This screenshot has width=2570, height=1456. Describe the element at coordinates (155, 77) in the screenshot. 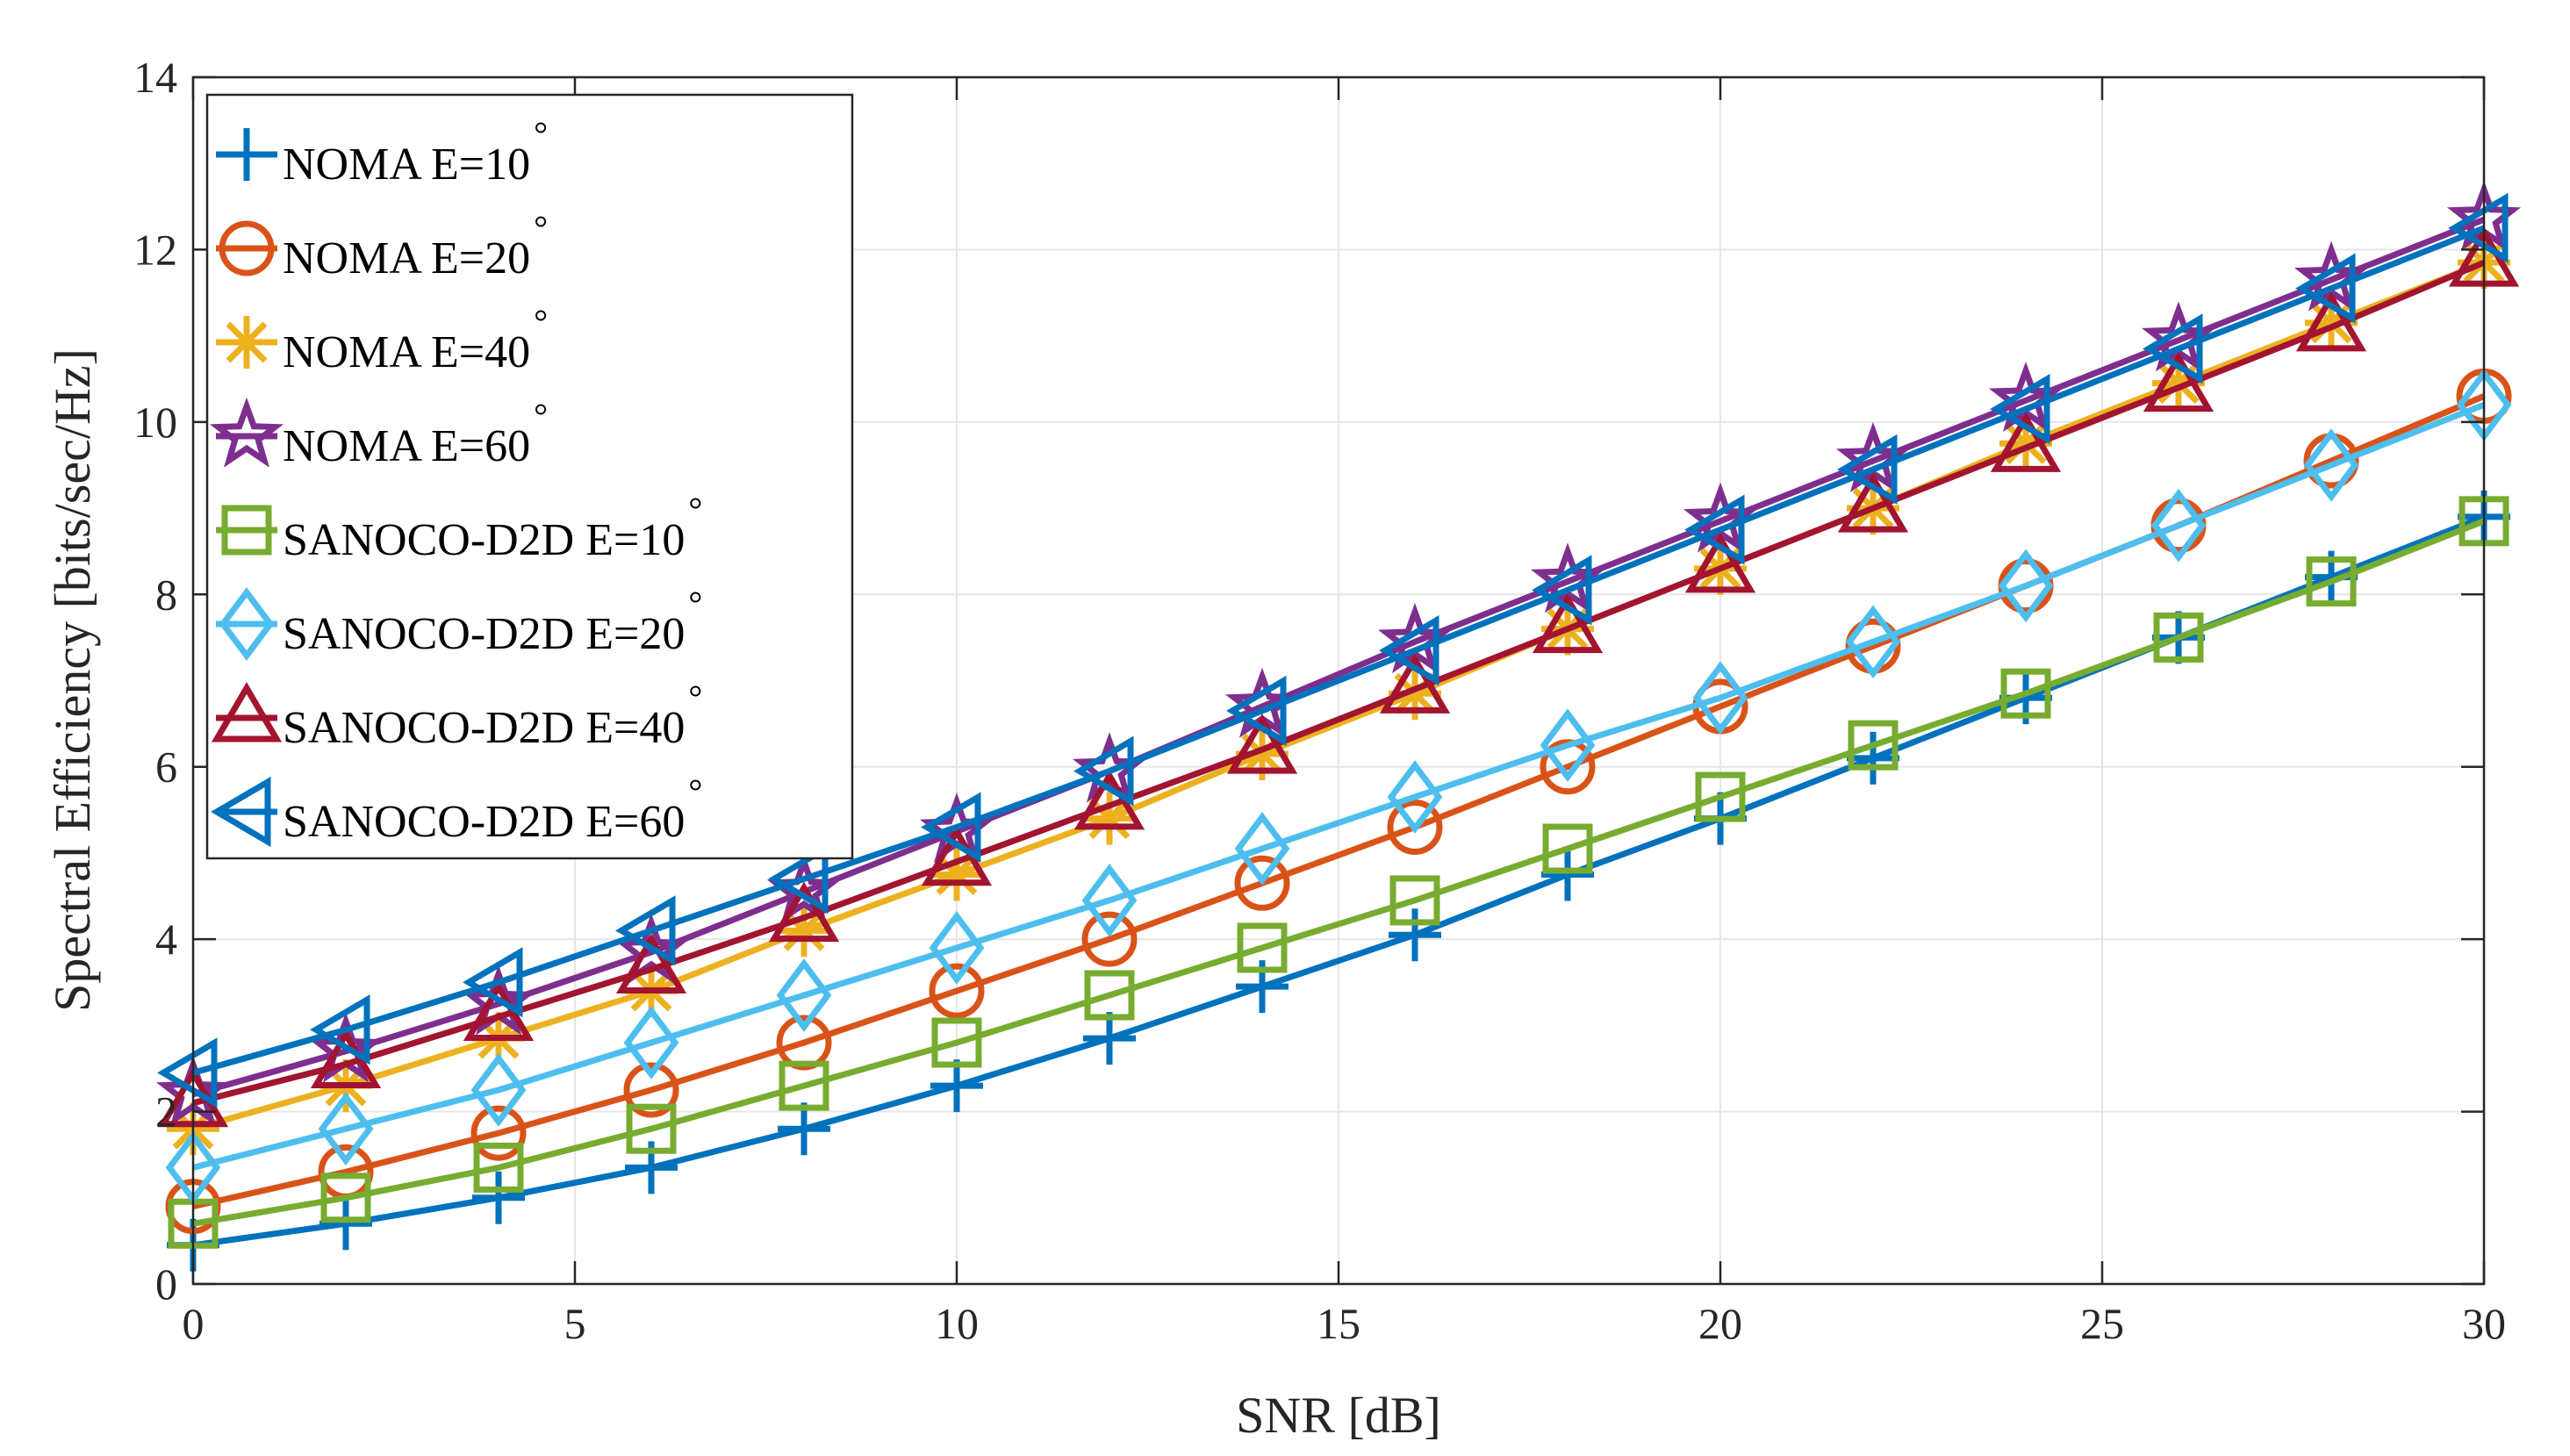

I see `y-tick-label: 14` at that location.